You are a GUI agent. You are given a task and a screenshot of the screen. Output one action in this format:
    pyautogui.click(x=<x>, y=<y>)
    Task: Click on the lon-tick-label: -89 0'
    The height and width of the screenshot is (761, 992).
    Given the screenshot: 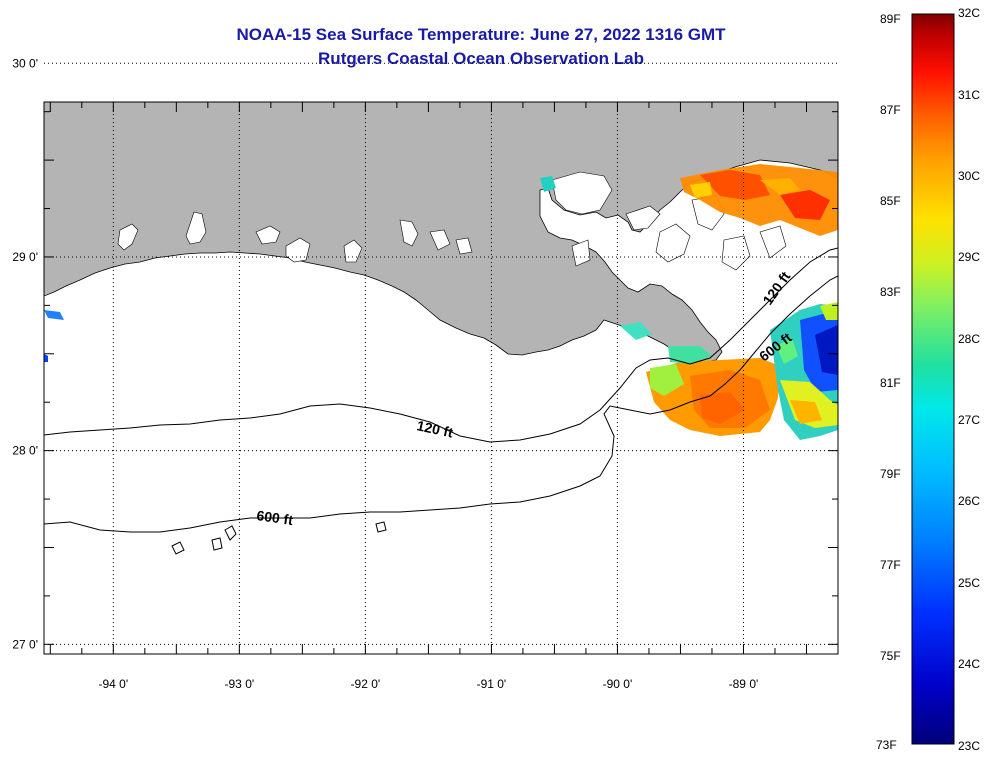 What is the action you would take?
    pyautogui.click(x=744, y=684)
    